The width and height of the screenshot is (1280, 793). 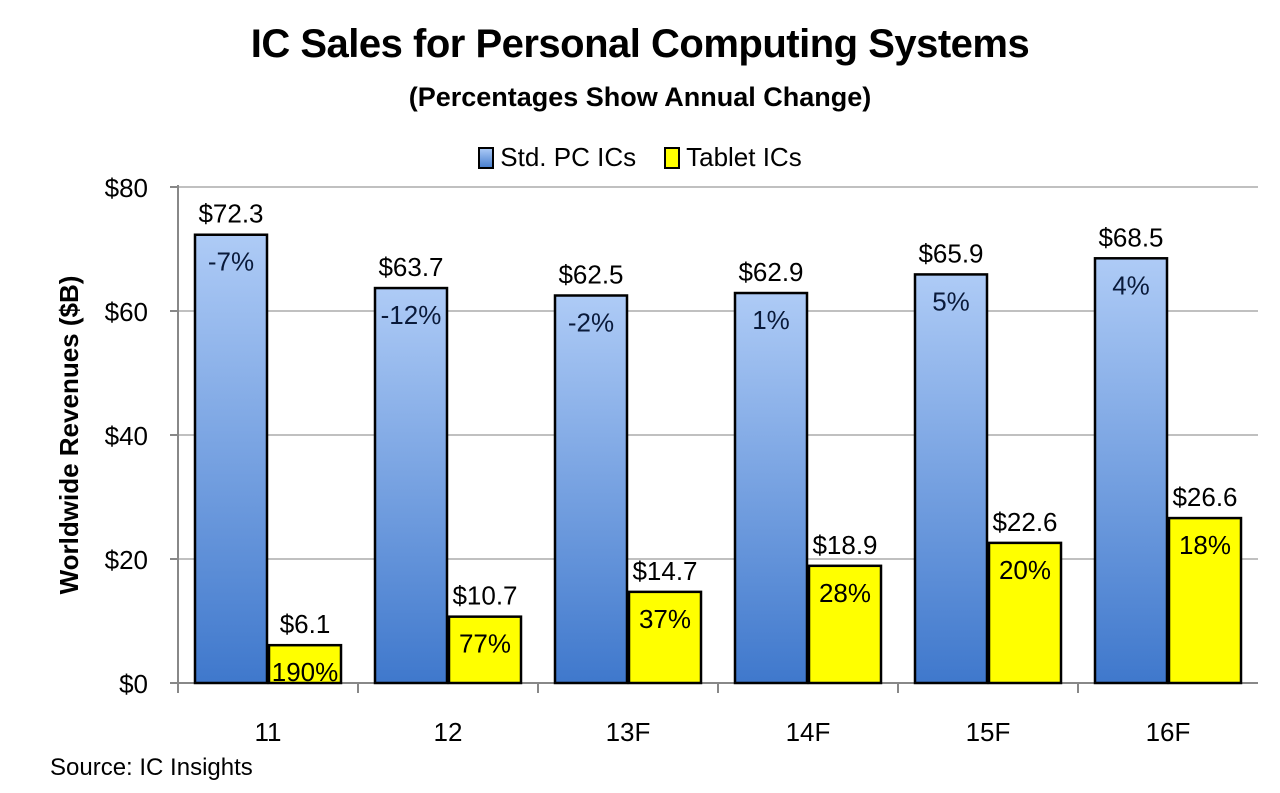 What do you see at coordinates (951, 301) in the screenshot?
I see `change-label-std-pc: 5%` at bounding box center [951, 301].